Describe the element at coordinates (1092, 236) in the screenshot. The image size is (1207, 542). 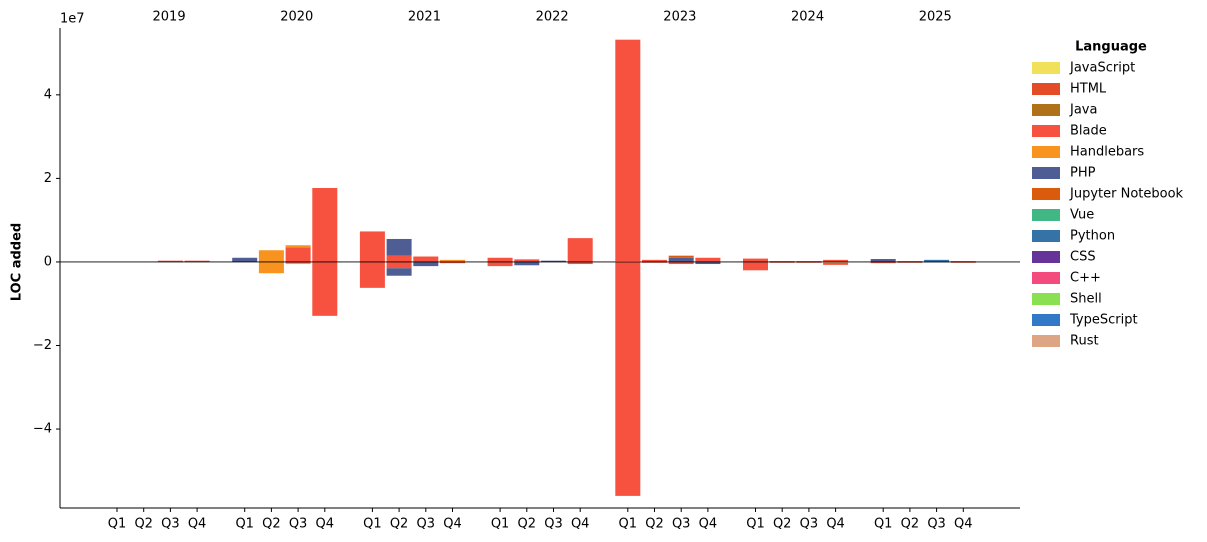
I see `legend-label: Python` at that location.